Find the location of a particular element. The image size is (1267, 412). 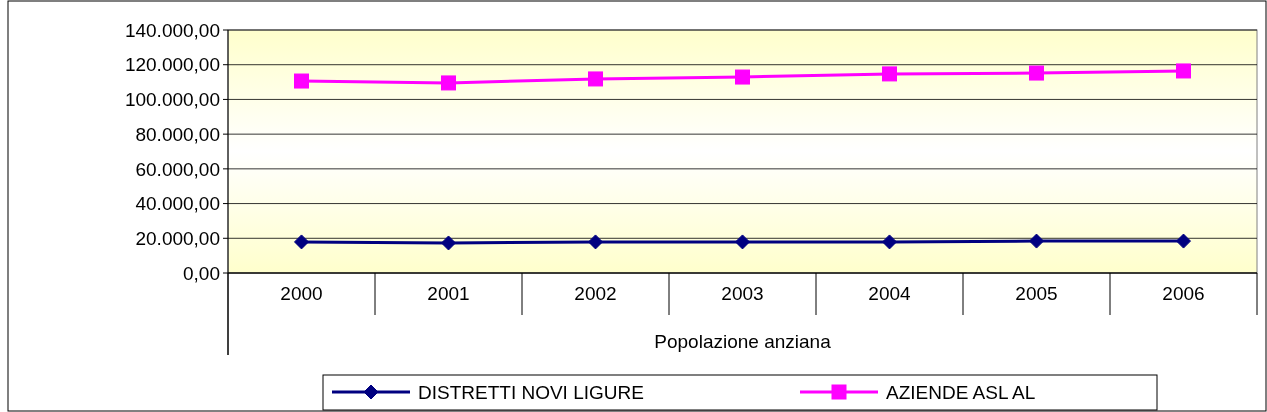

y-tick-label: 100.000,00 is located at coordinates (172, 100).